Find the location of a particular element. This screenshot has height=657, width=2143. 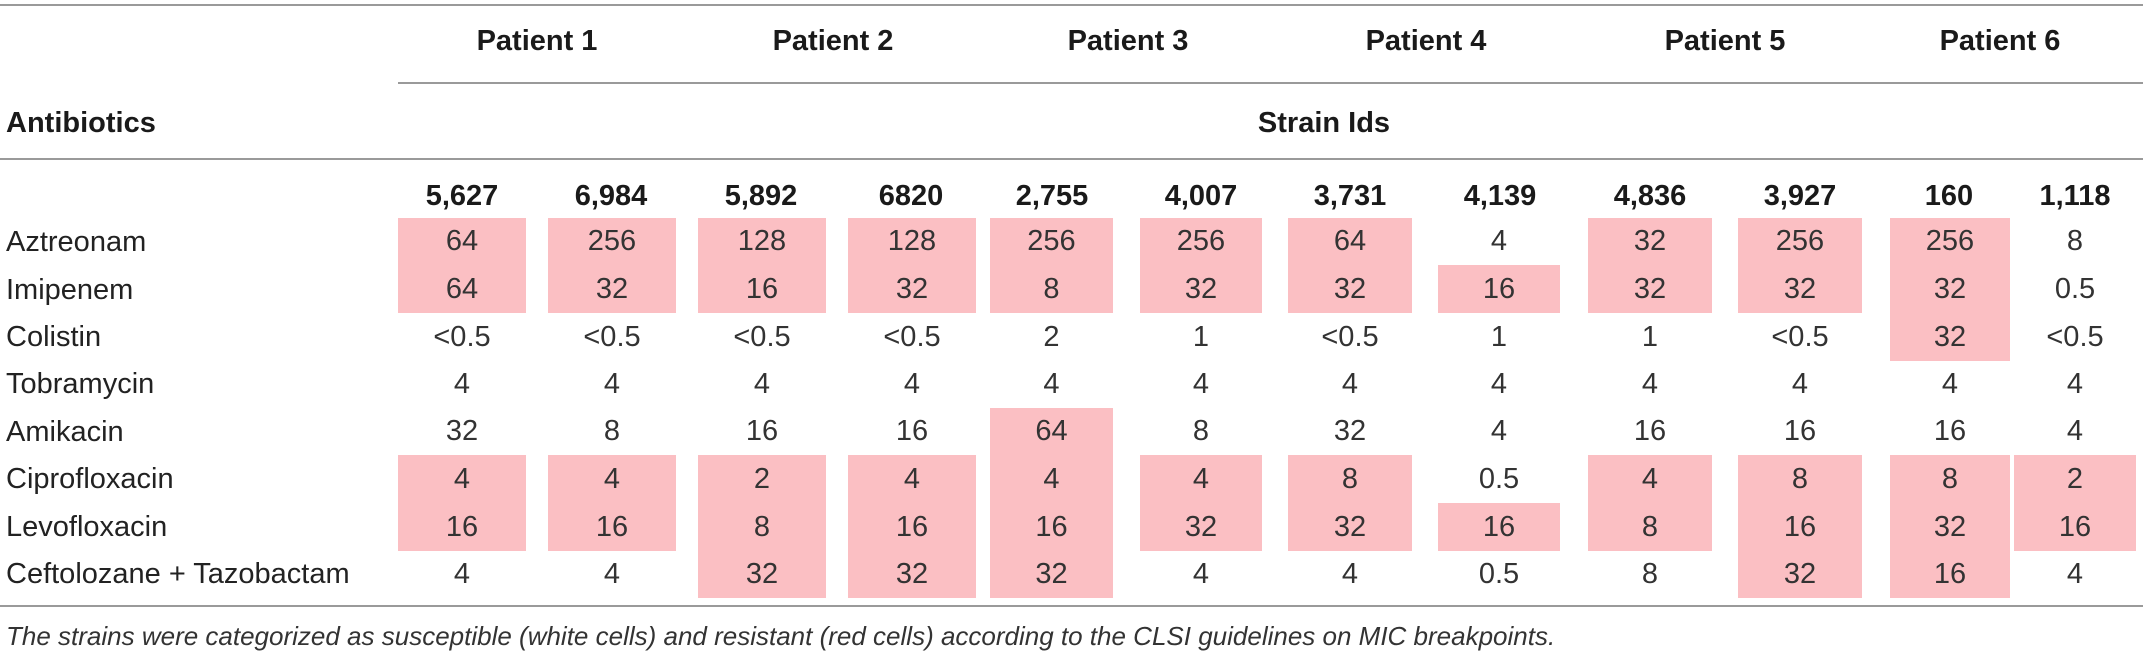

patient-header: Patient 4 is located at coordinates (1426, 41).